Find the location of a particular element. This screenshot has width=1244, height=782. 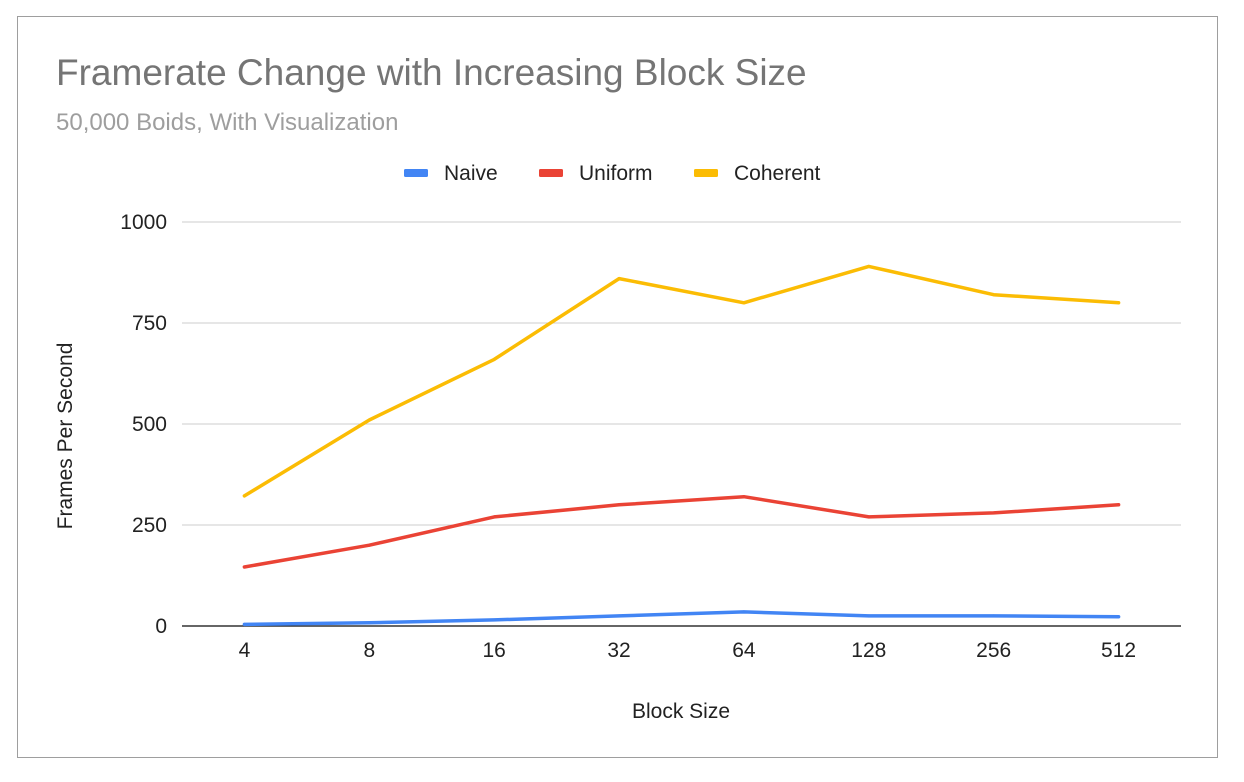

legend-swatch-naive is located at coordinates (416, 173).